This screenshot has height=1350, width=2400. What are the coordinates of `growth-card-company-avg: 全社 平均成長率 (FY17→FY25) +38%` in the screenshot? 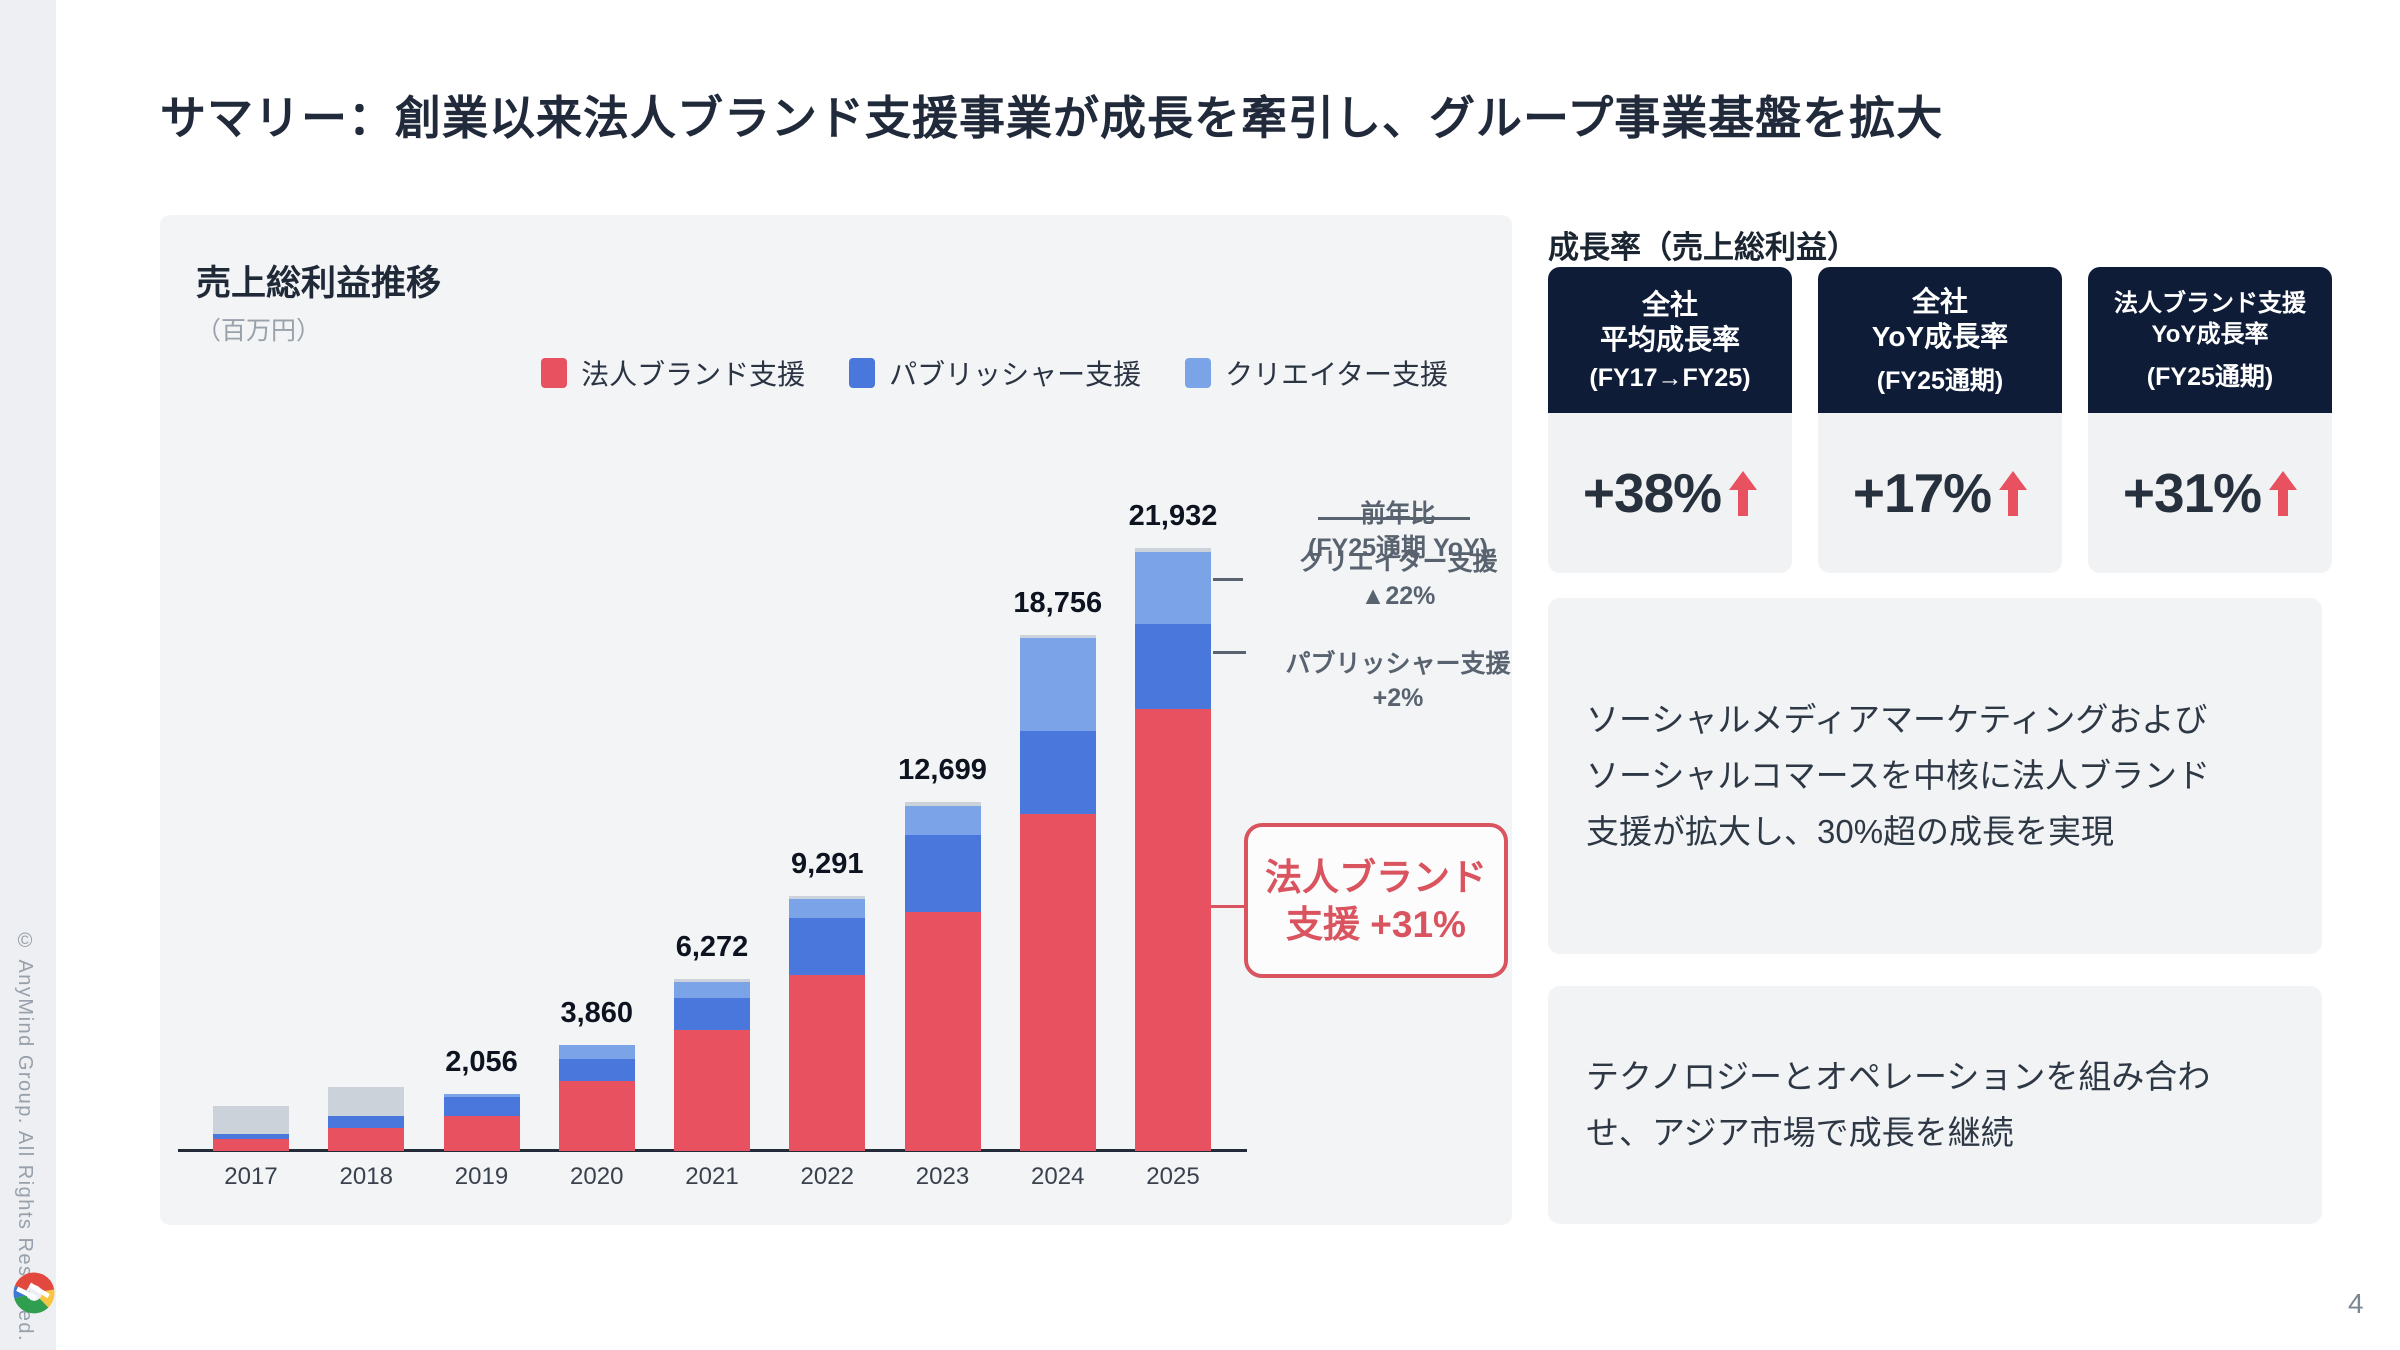 It's located at (1670, 420).